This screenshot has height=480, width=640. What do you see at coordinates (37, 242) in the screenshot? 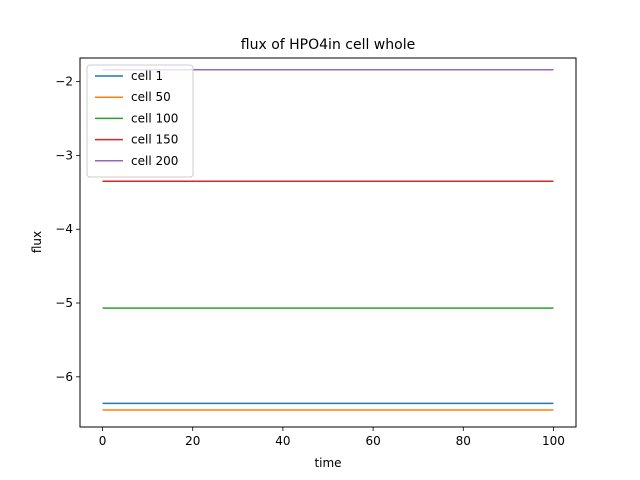
I see `y-axis-label: flux` at bounding box center [37, 242].